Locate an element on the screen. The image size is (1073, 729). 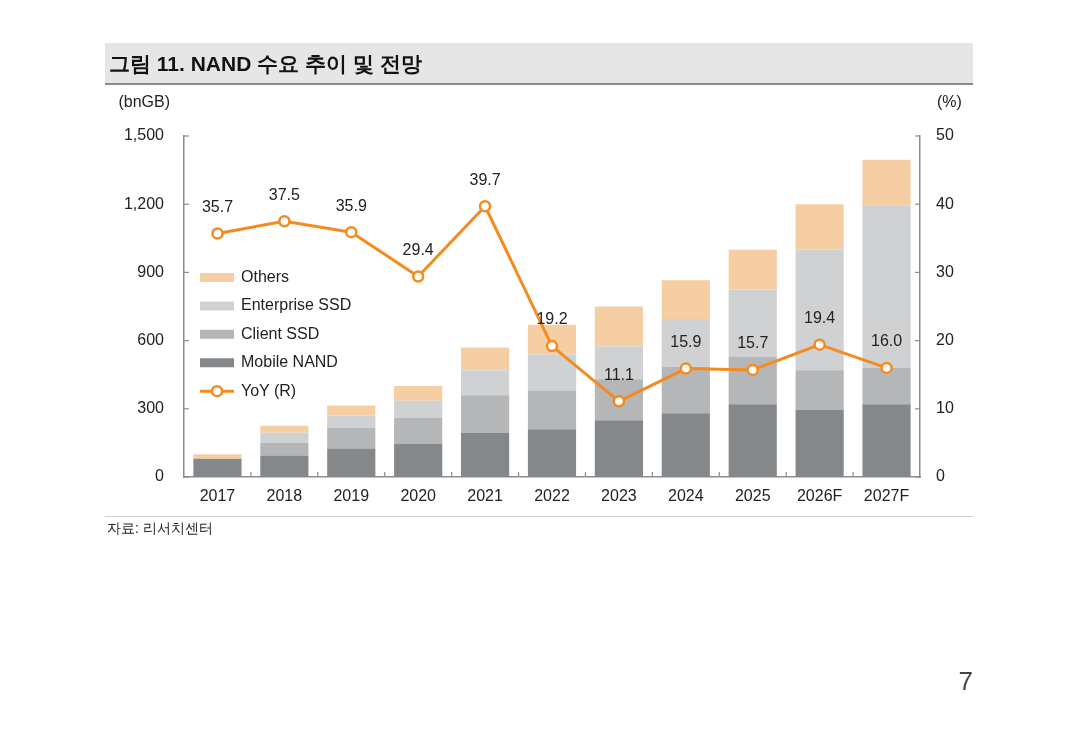
x-tick-label: 2018 is located at coordinates (284, 496).